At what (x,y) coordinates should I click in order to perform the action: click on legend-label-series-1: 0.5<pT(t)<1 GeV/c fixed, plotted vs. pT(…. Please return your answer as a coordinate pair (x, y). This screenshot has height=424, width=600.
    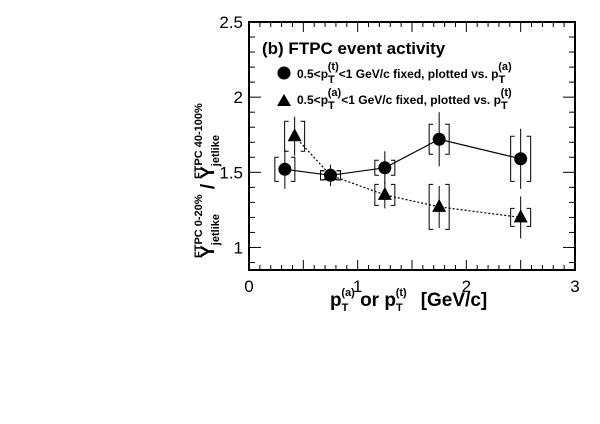
    Looking at the image, I should click on (404, 73).